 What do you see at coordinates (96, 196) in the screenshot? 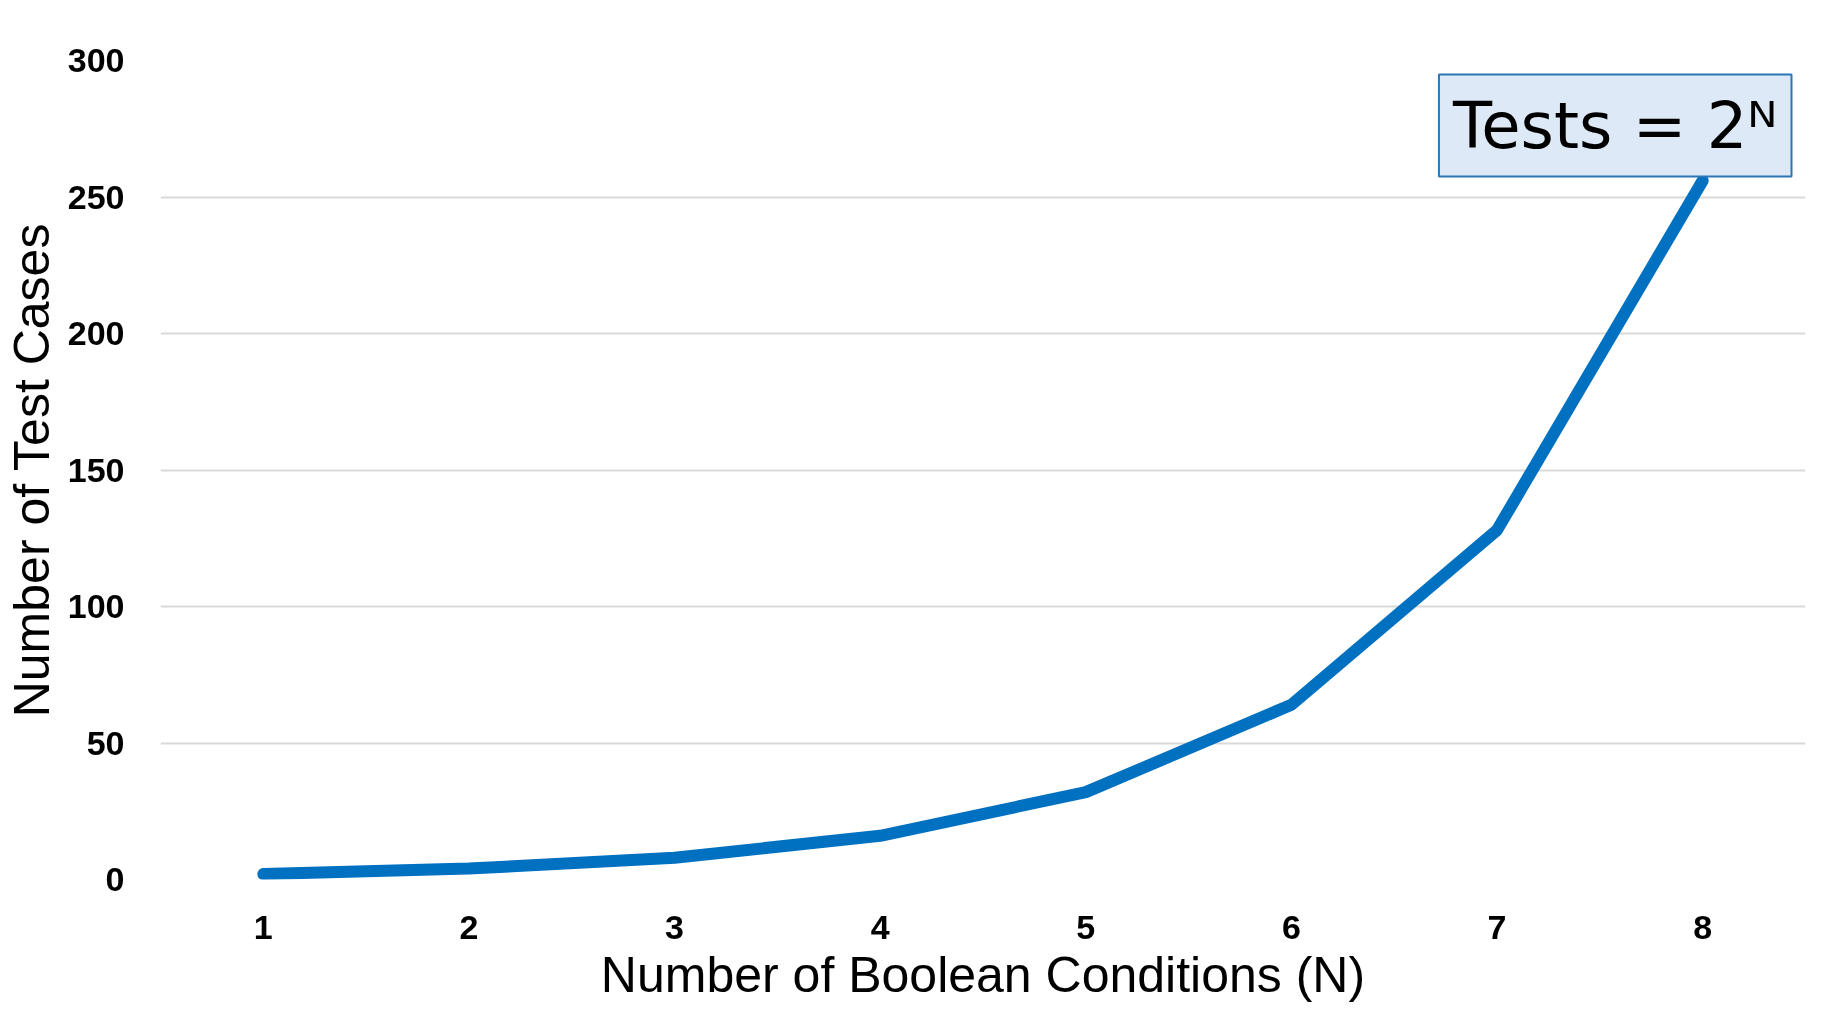
I see `y-tick-label: 250` at bounding box center [96, 196].